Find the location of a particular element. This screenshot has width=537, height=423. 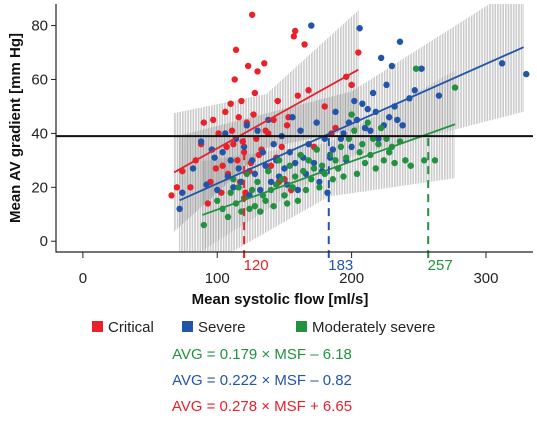

y-tick-label: 40 is located at coordinates (39, 133).